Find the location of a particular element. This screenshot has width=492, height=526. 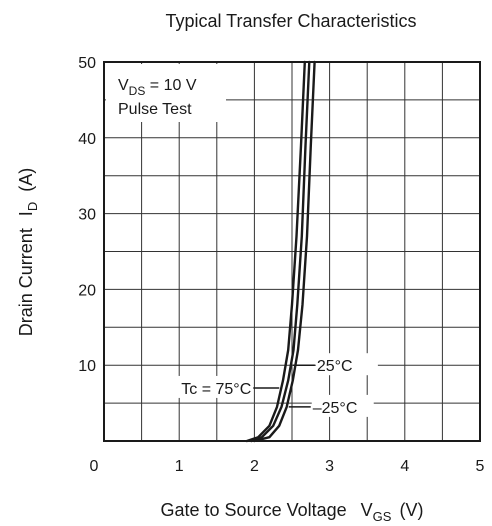

x-tick-label: 5 is located at coordinates (480, 466).